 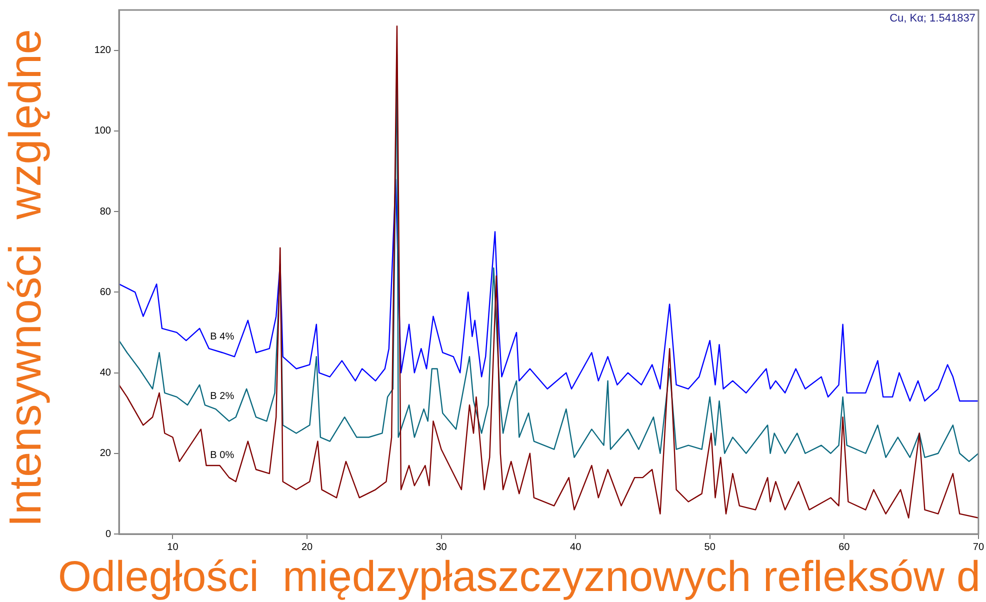 I want to click on series-label: B 4%, so click(x=222, y=337).